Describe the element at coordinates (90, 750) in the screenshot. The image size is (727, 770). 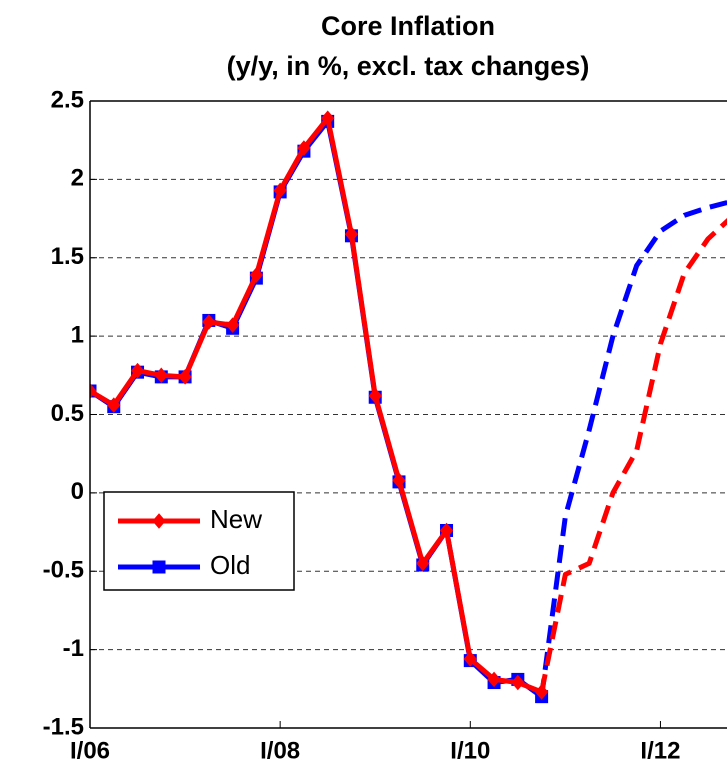
I see `x-tick-label: I/06` at that location.